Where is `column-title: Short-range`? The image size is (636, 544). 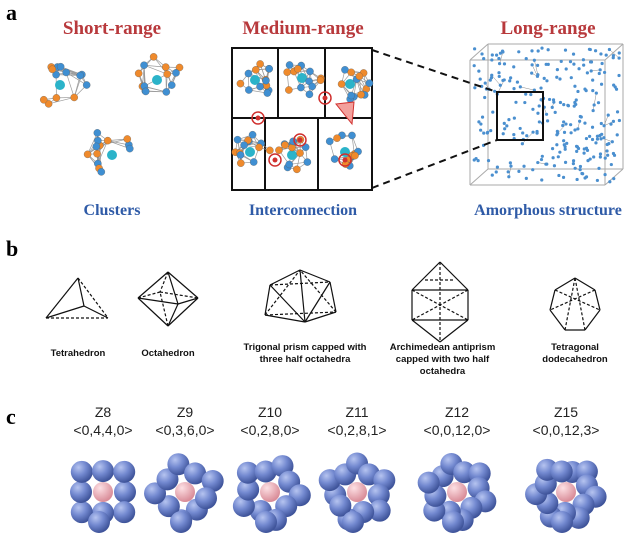 column-title: Short-range is located at coordinates (112, 28).